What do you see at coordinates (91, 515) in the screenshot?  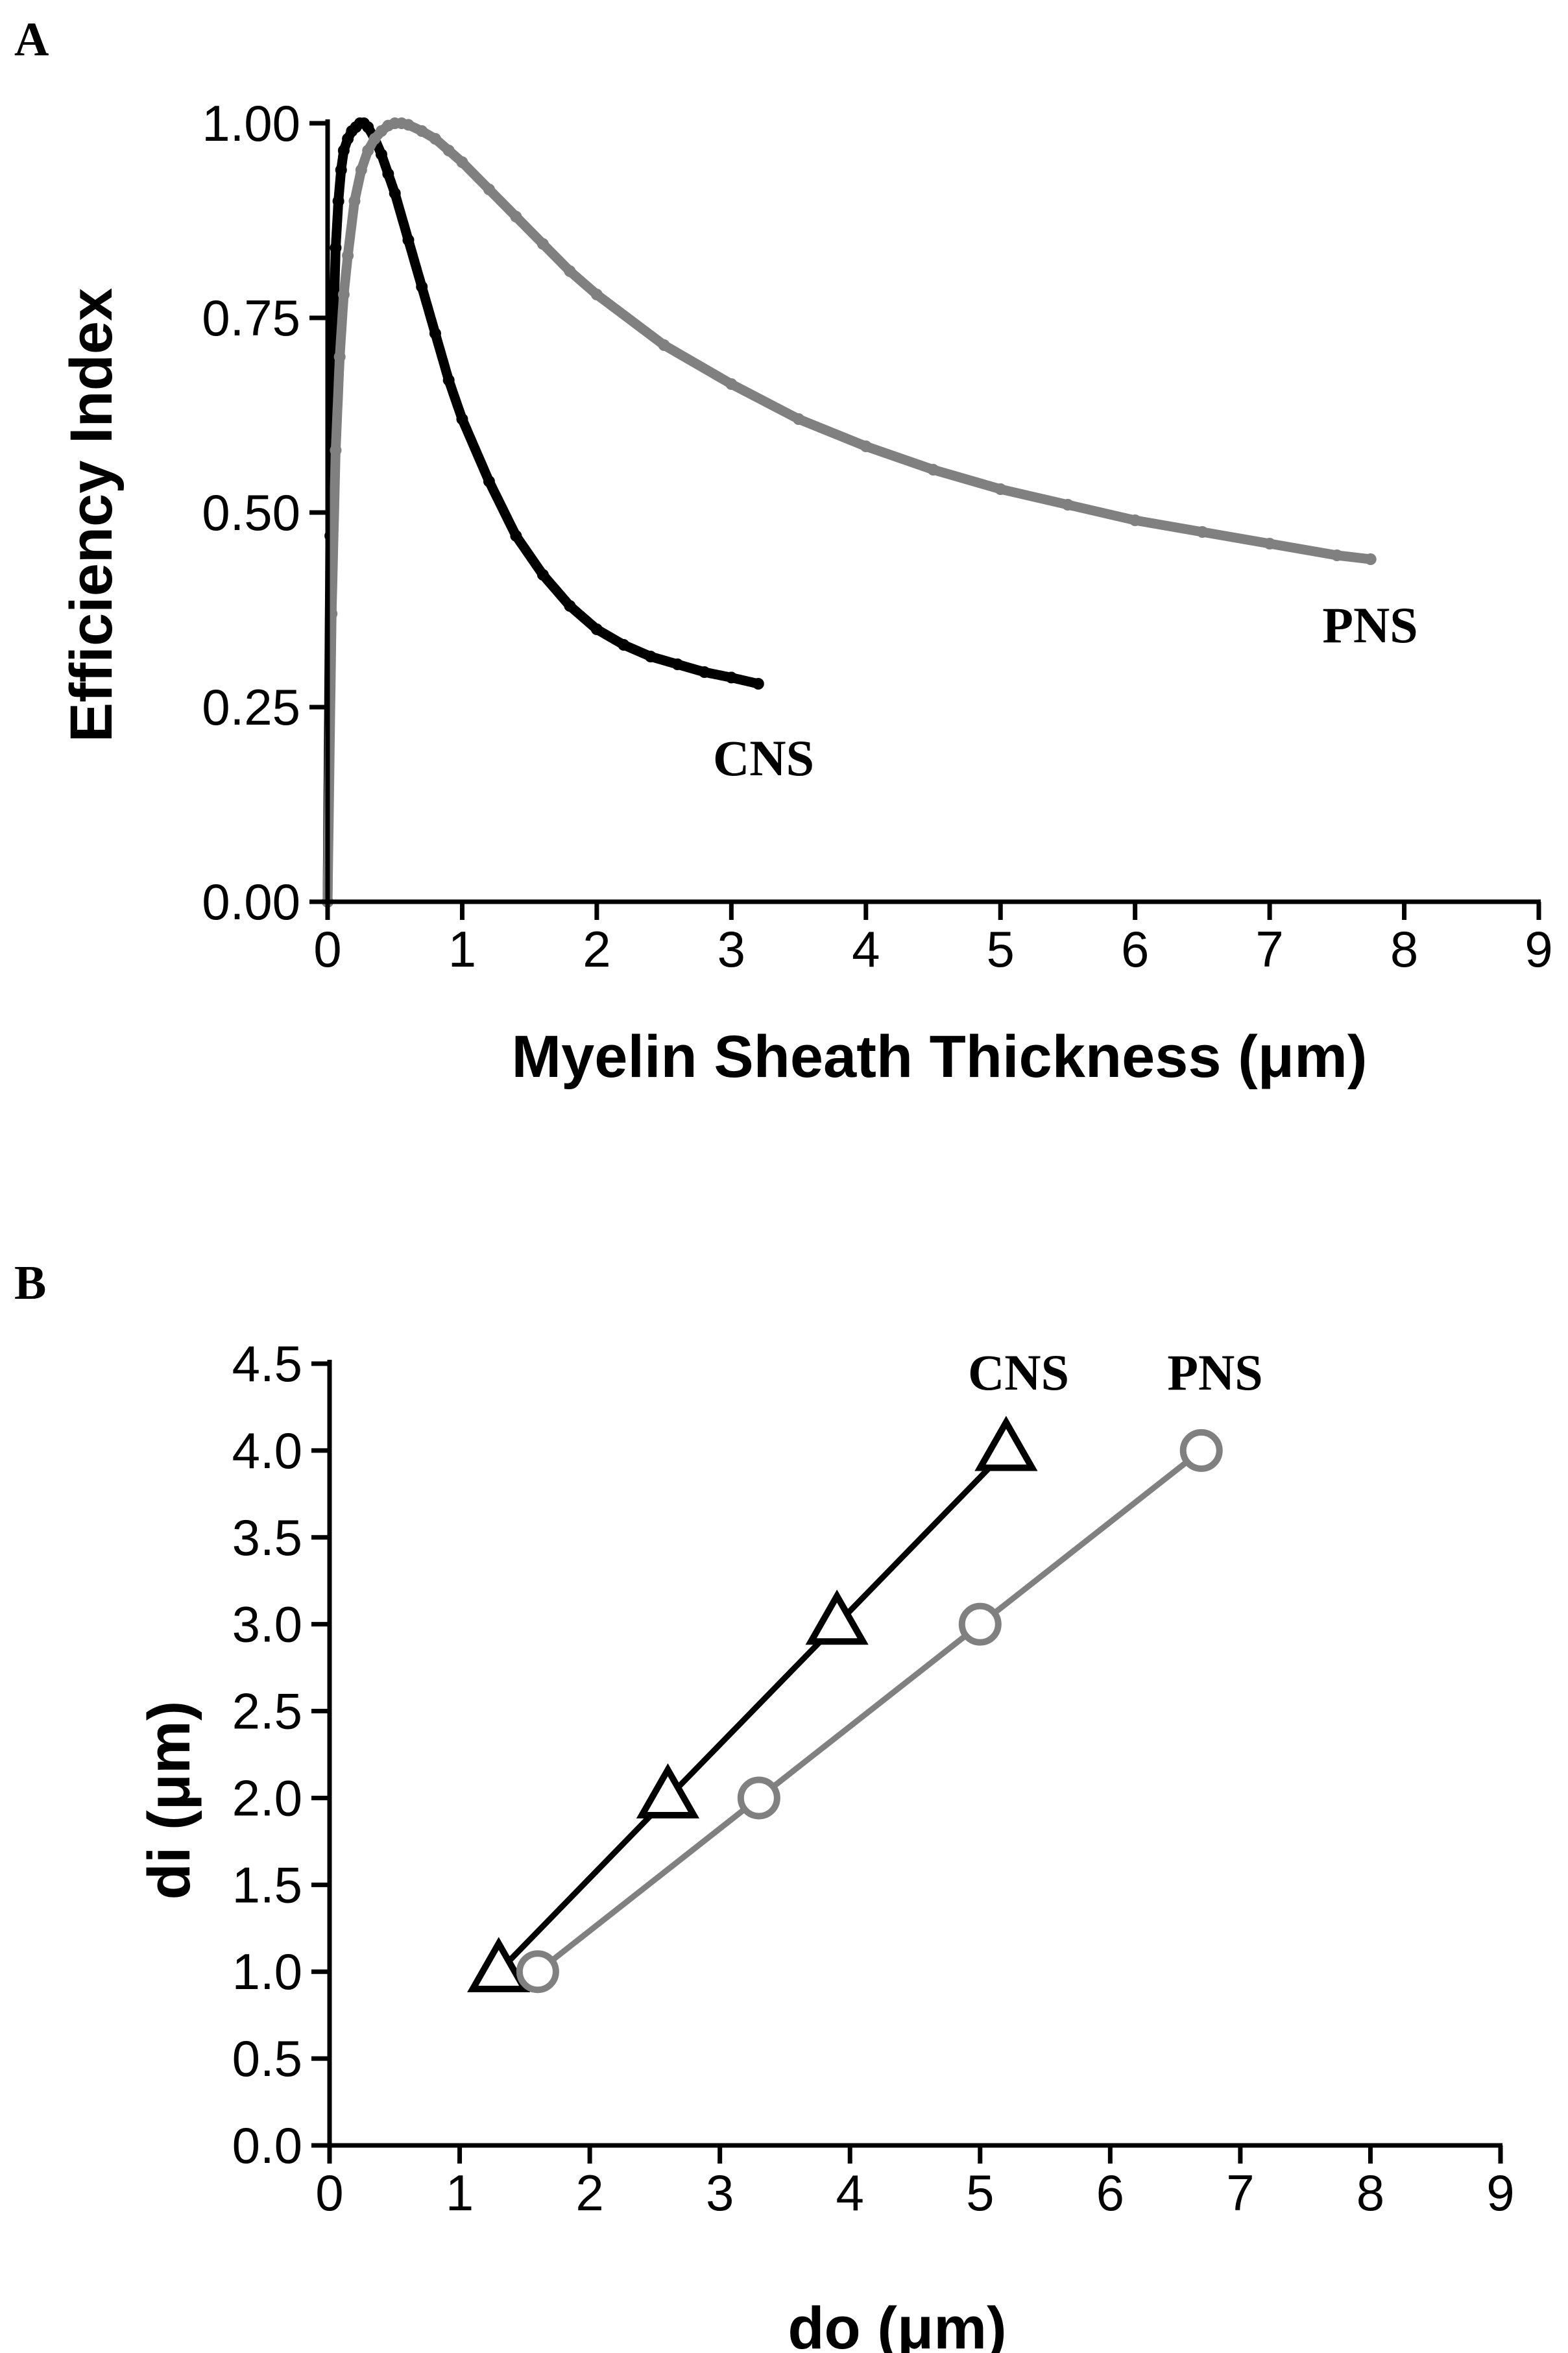 I see `panel-a-y-axis-title: Efficiency Index` at bounding box center [91, 515].